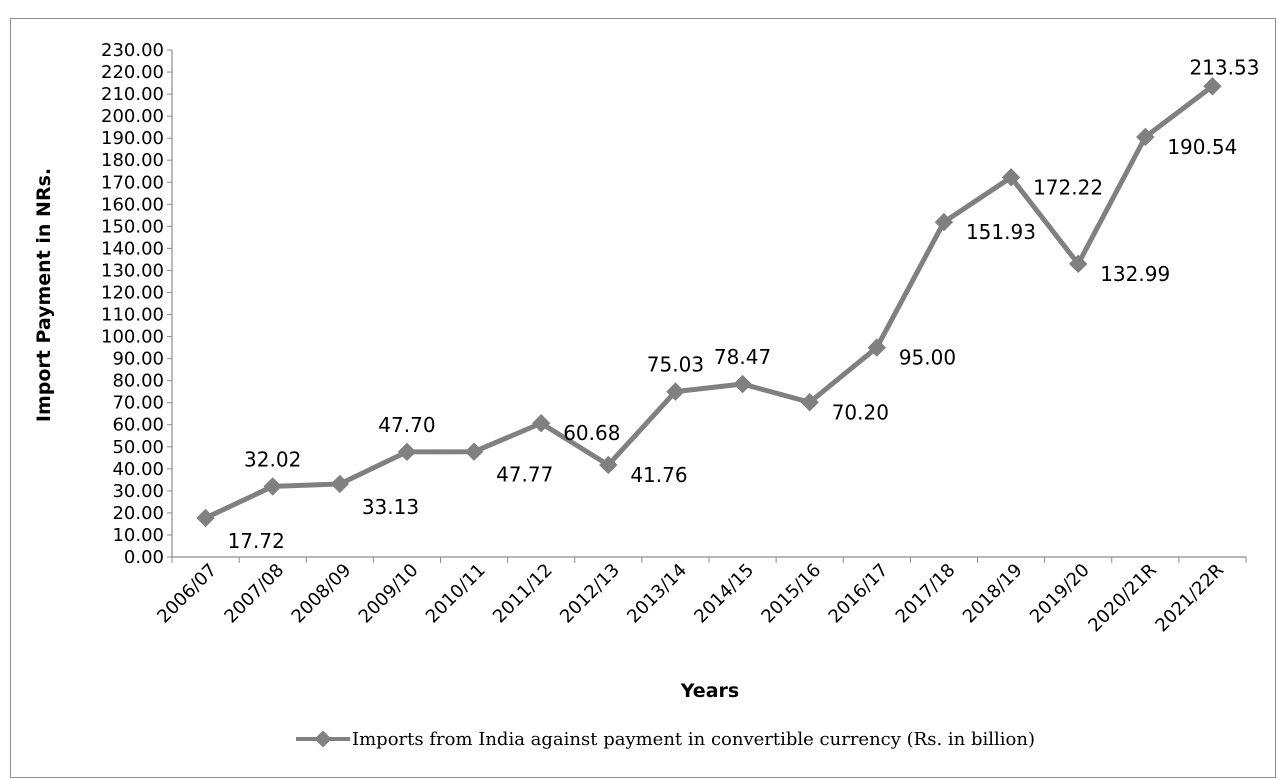 This screenshot has height=778, width=1279. What do you see at coordinates (456, 594) in the screenshot?
I see `x-tick-label: 2010/11` at bounding box center [456, 594].